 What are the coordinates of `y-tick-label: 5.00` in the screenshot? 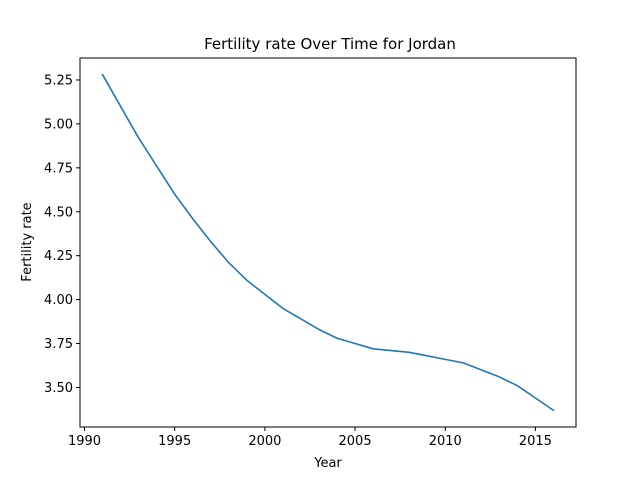 It's located at (58, 124).